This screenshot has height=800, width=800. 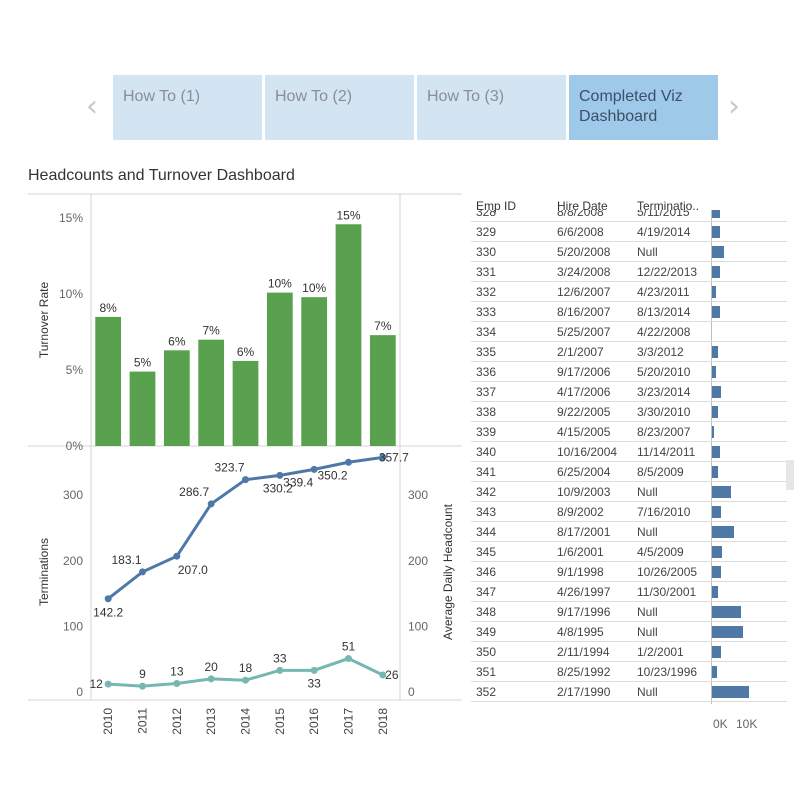 What do you see at coordinates (629, 512) in the screenshot?
I see `table-row: 343 8/9/2002 7/16/2010` at bounding box center [629, 512].